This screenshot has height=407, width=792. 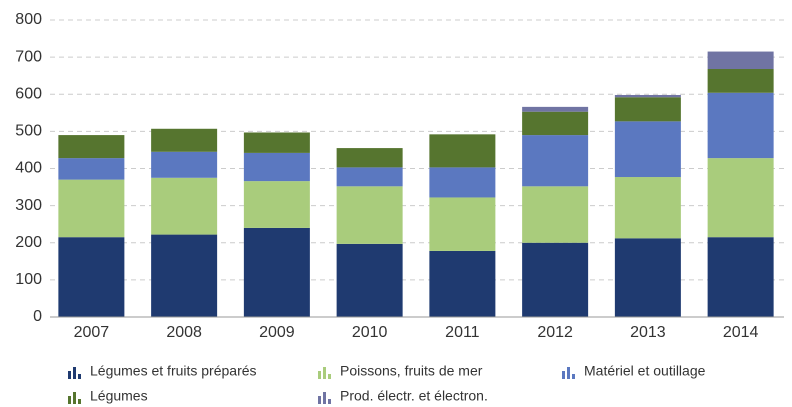 I want to click on y-tick-label: 300, so click(x=28, y=205).